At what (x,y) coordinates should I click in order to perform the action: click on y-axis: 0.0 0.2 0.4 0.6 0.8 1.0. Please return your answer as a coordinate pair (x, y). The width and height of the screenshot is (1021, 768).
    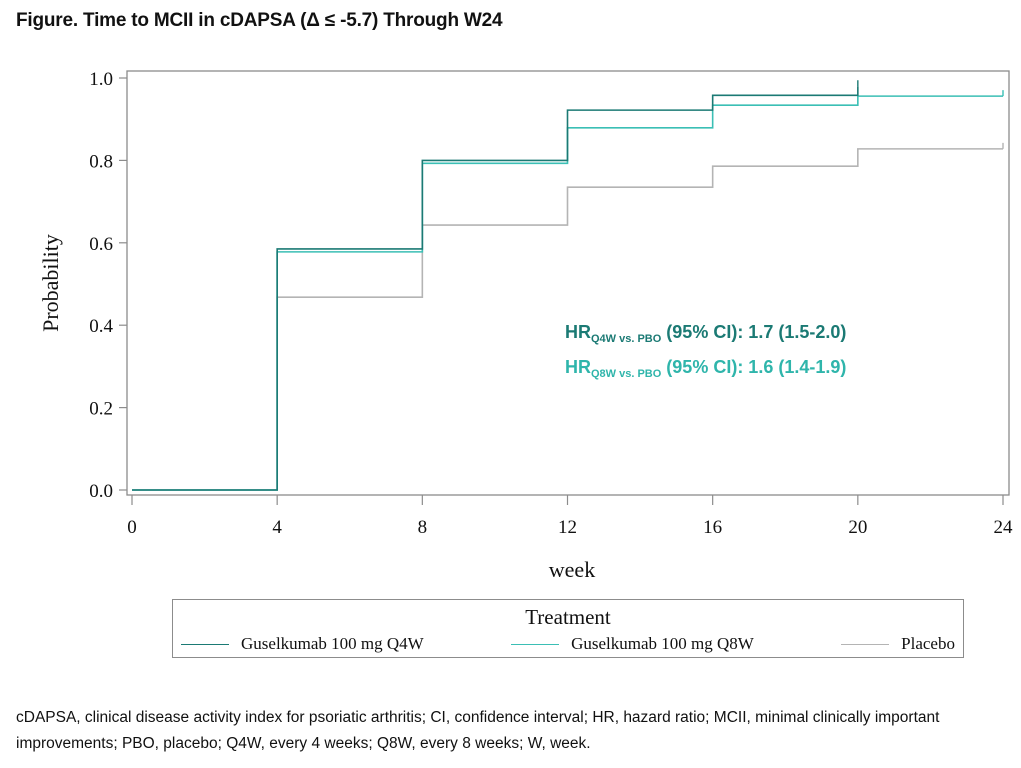
    Looking at the image, I should click on (108, 285).